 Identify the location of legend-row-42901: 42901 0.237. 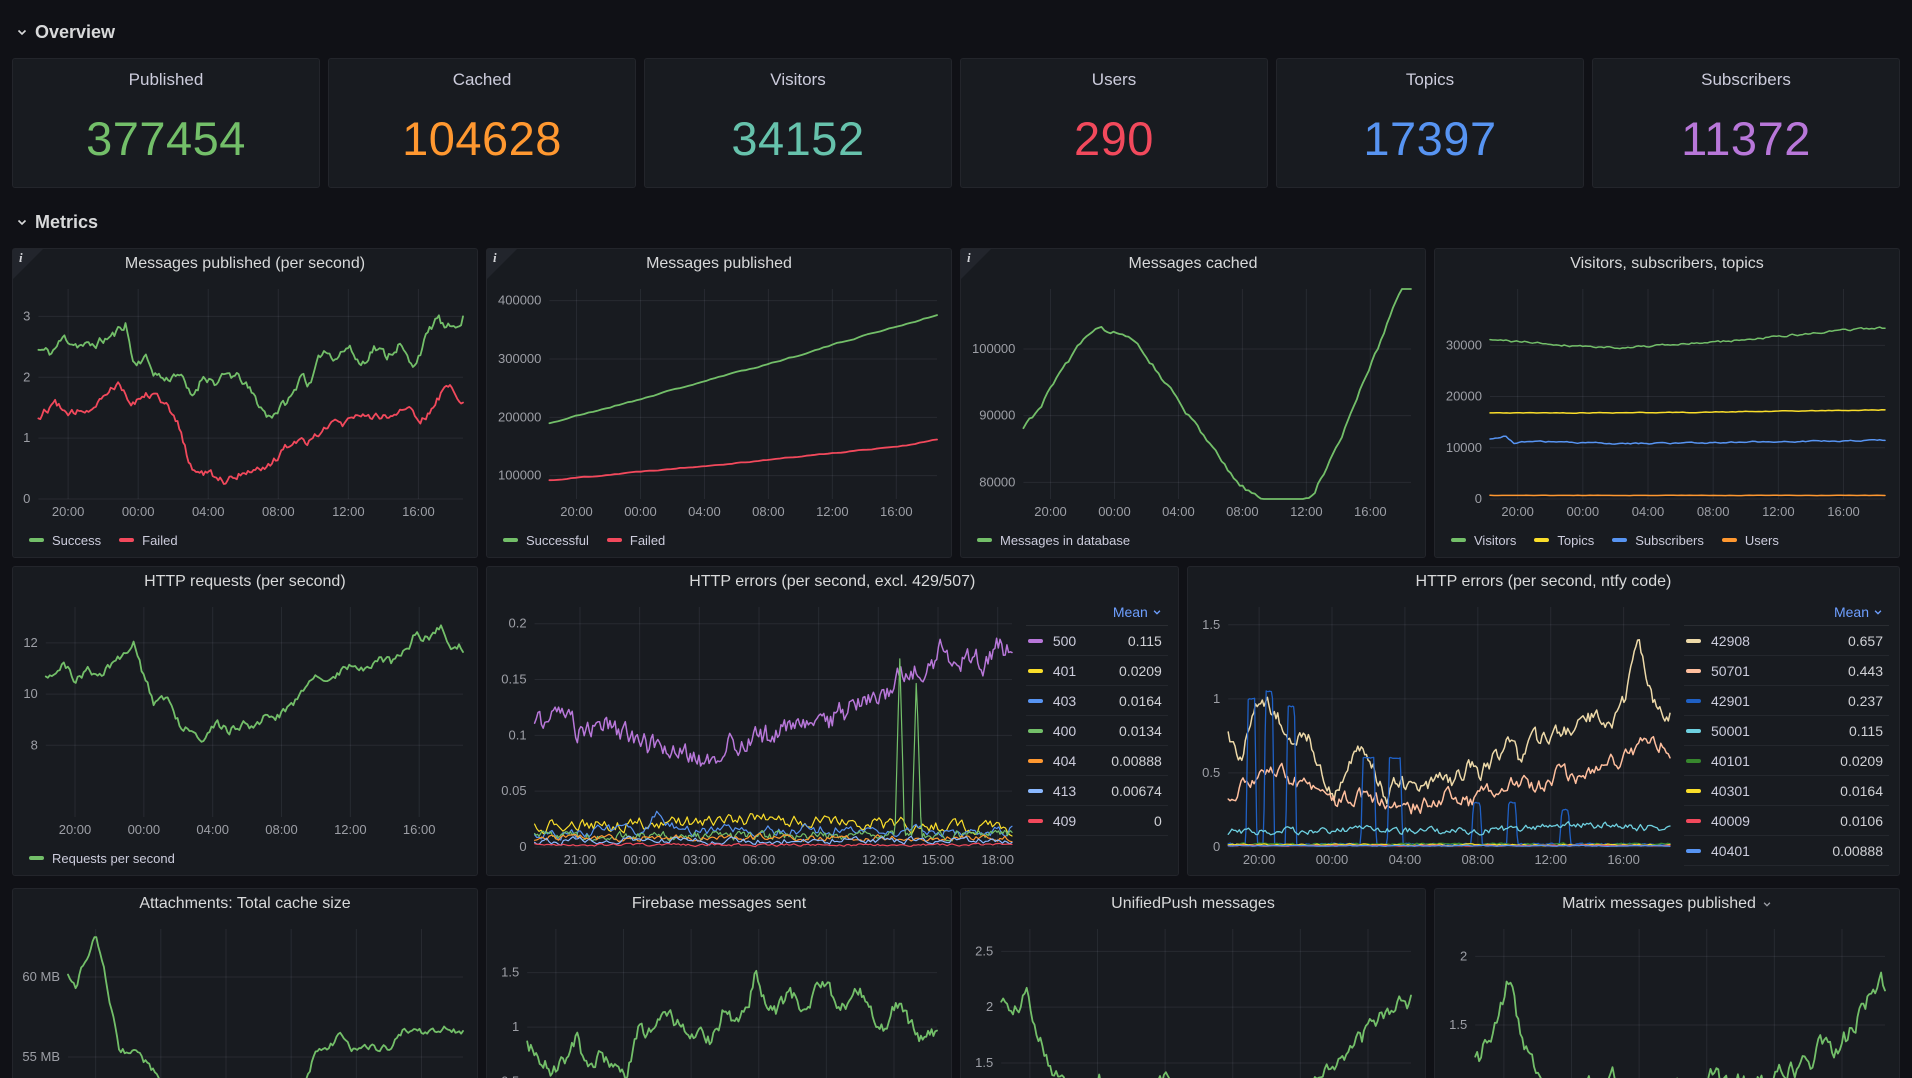
(1786, 701).